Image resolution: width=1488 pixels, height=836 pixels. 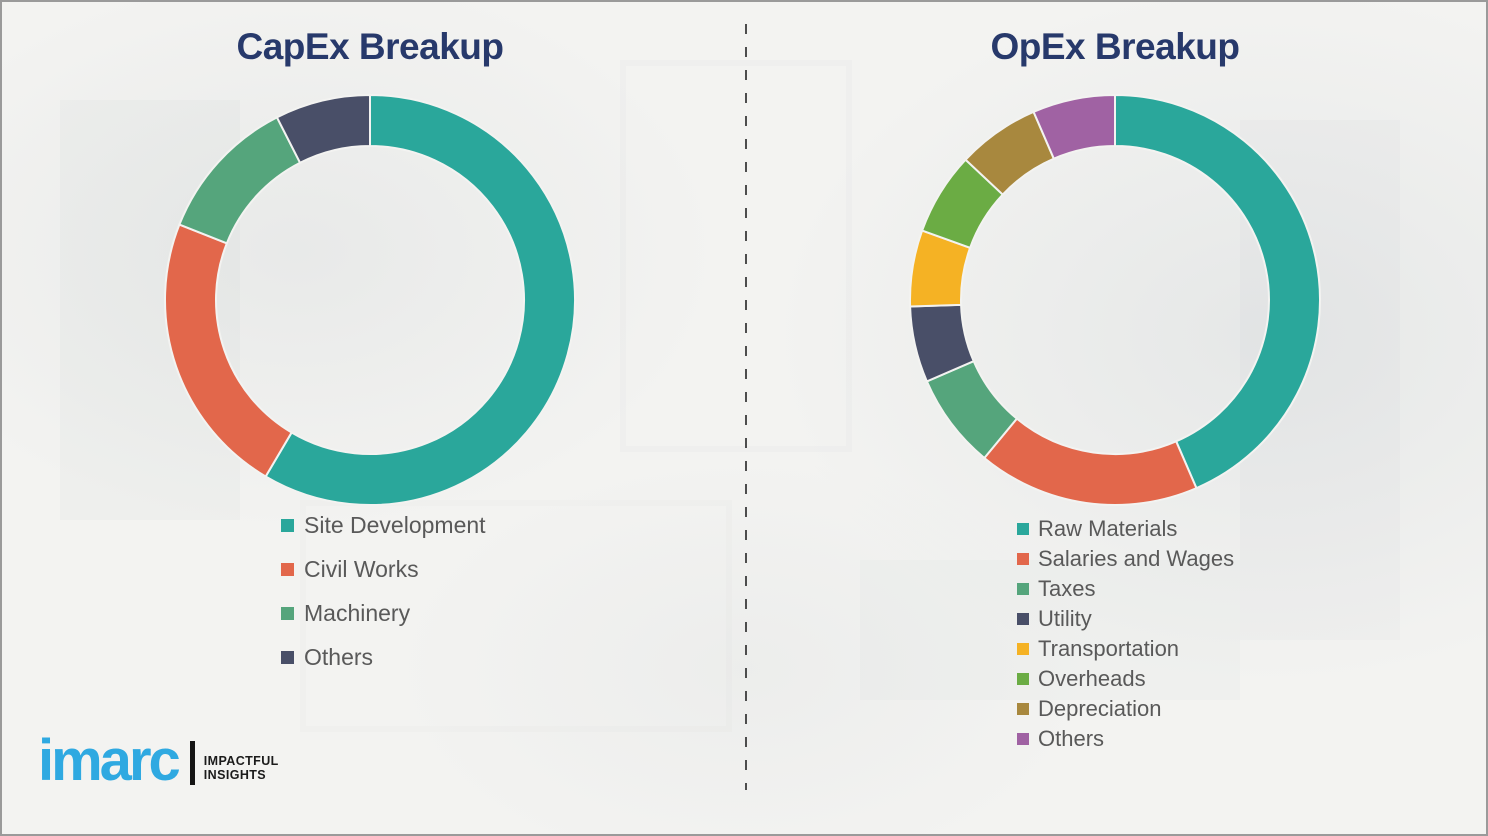 I want to click on imarc-logo: imarc IMPACTFUL INSIGHTS, so click(x=158, y=761).